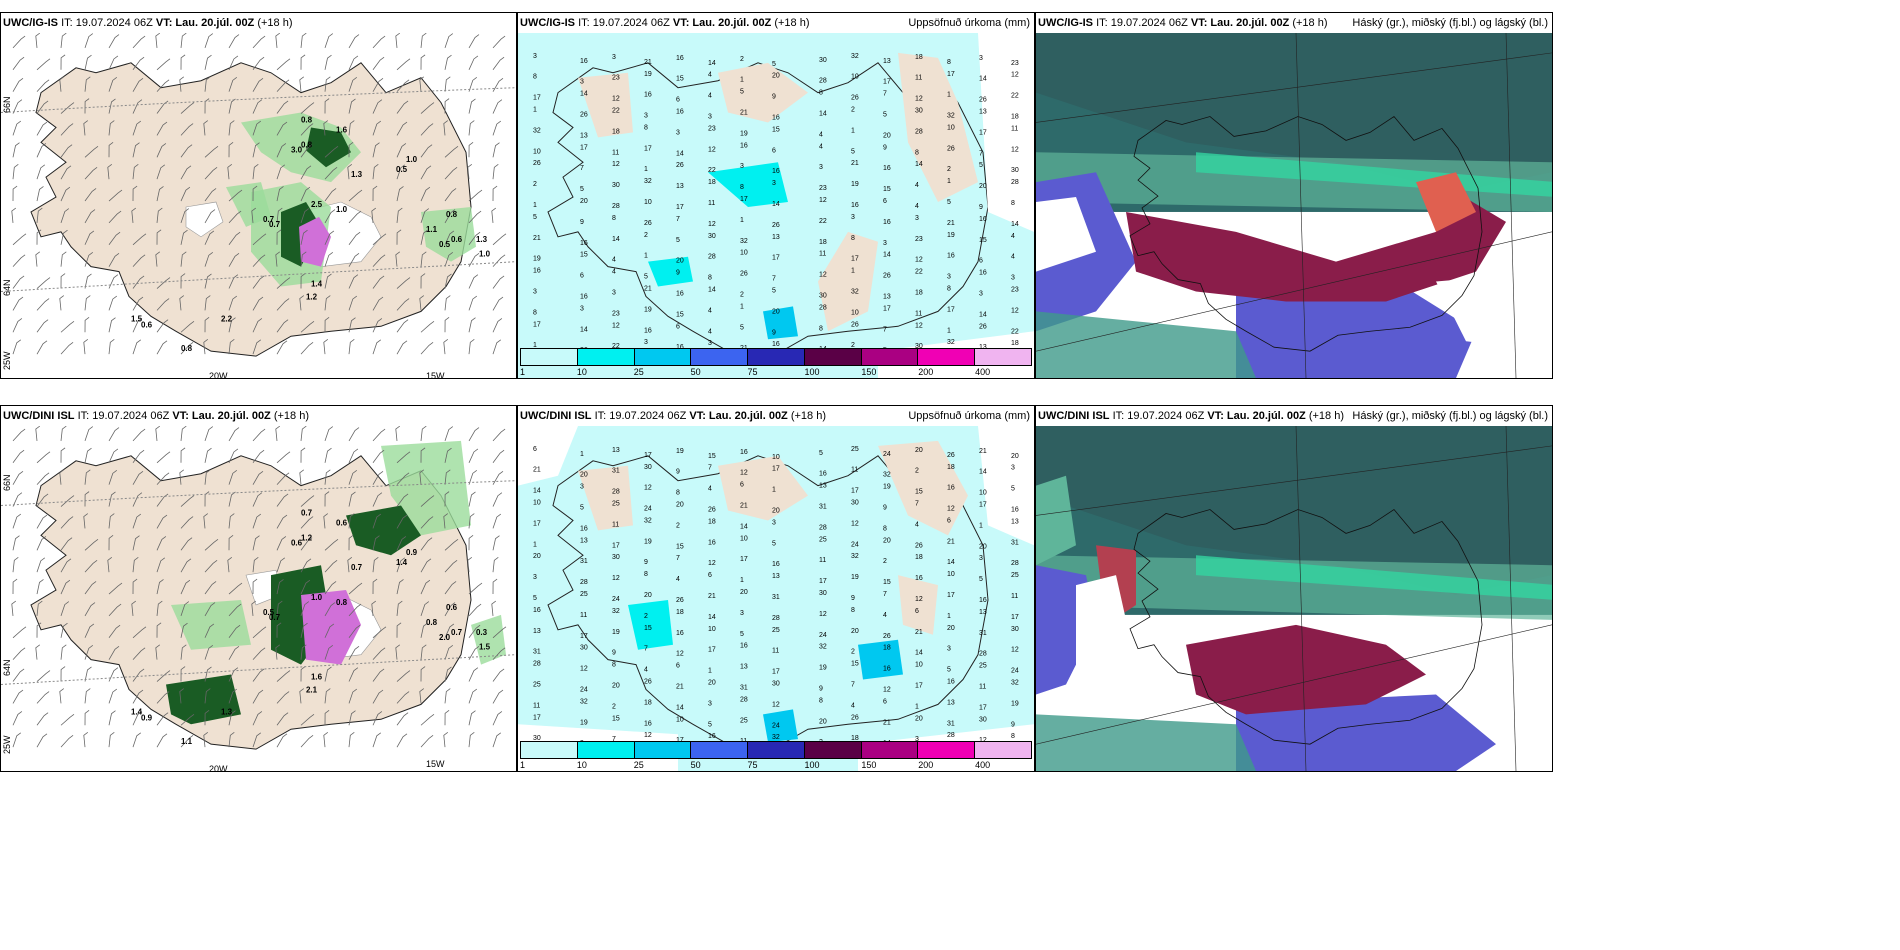 The width and height of the screenshot is (1900, 950). Describe the element at coordinates (855, 312) in the screenshot. I see `precip-value: 10` at that location.